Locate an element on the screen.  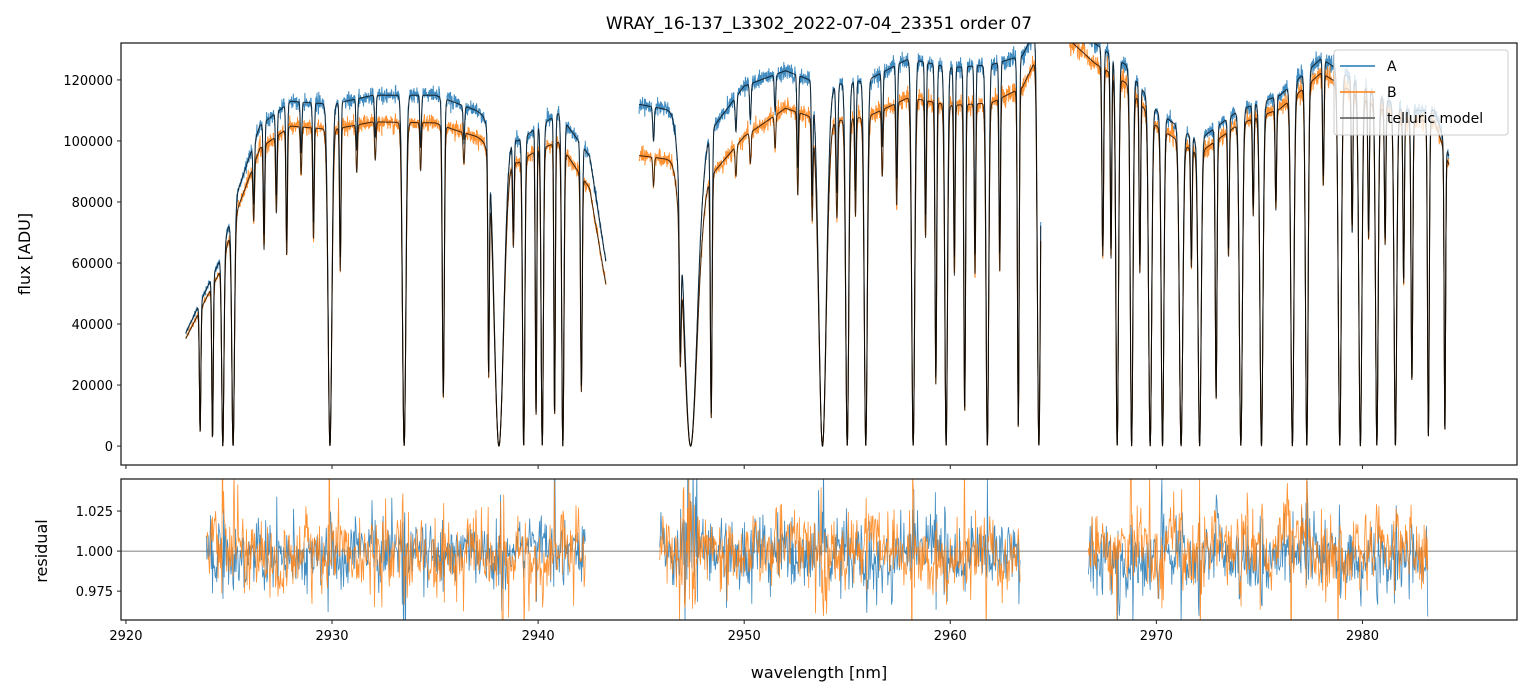
flux-y-tick-label: 40000 is located at coordinates (92, 325).